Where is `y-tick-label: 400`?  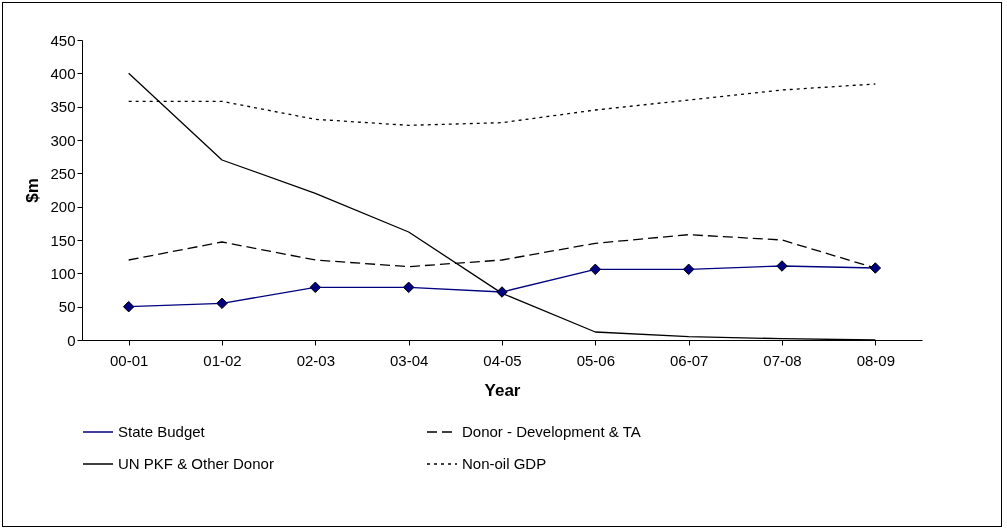
y-tick-label: 400 is located at coordinates (63, 73).